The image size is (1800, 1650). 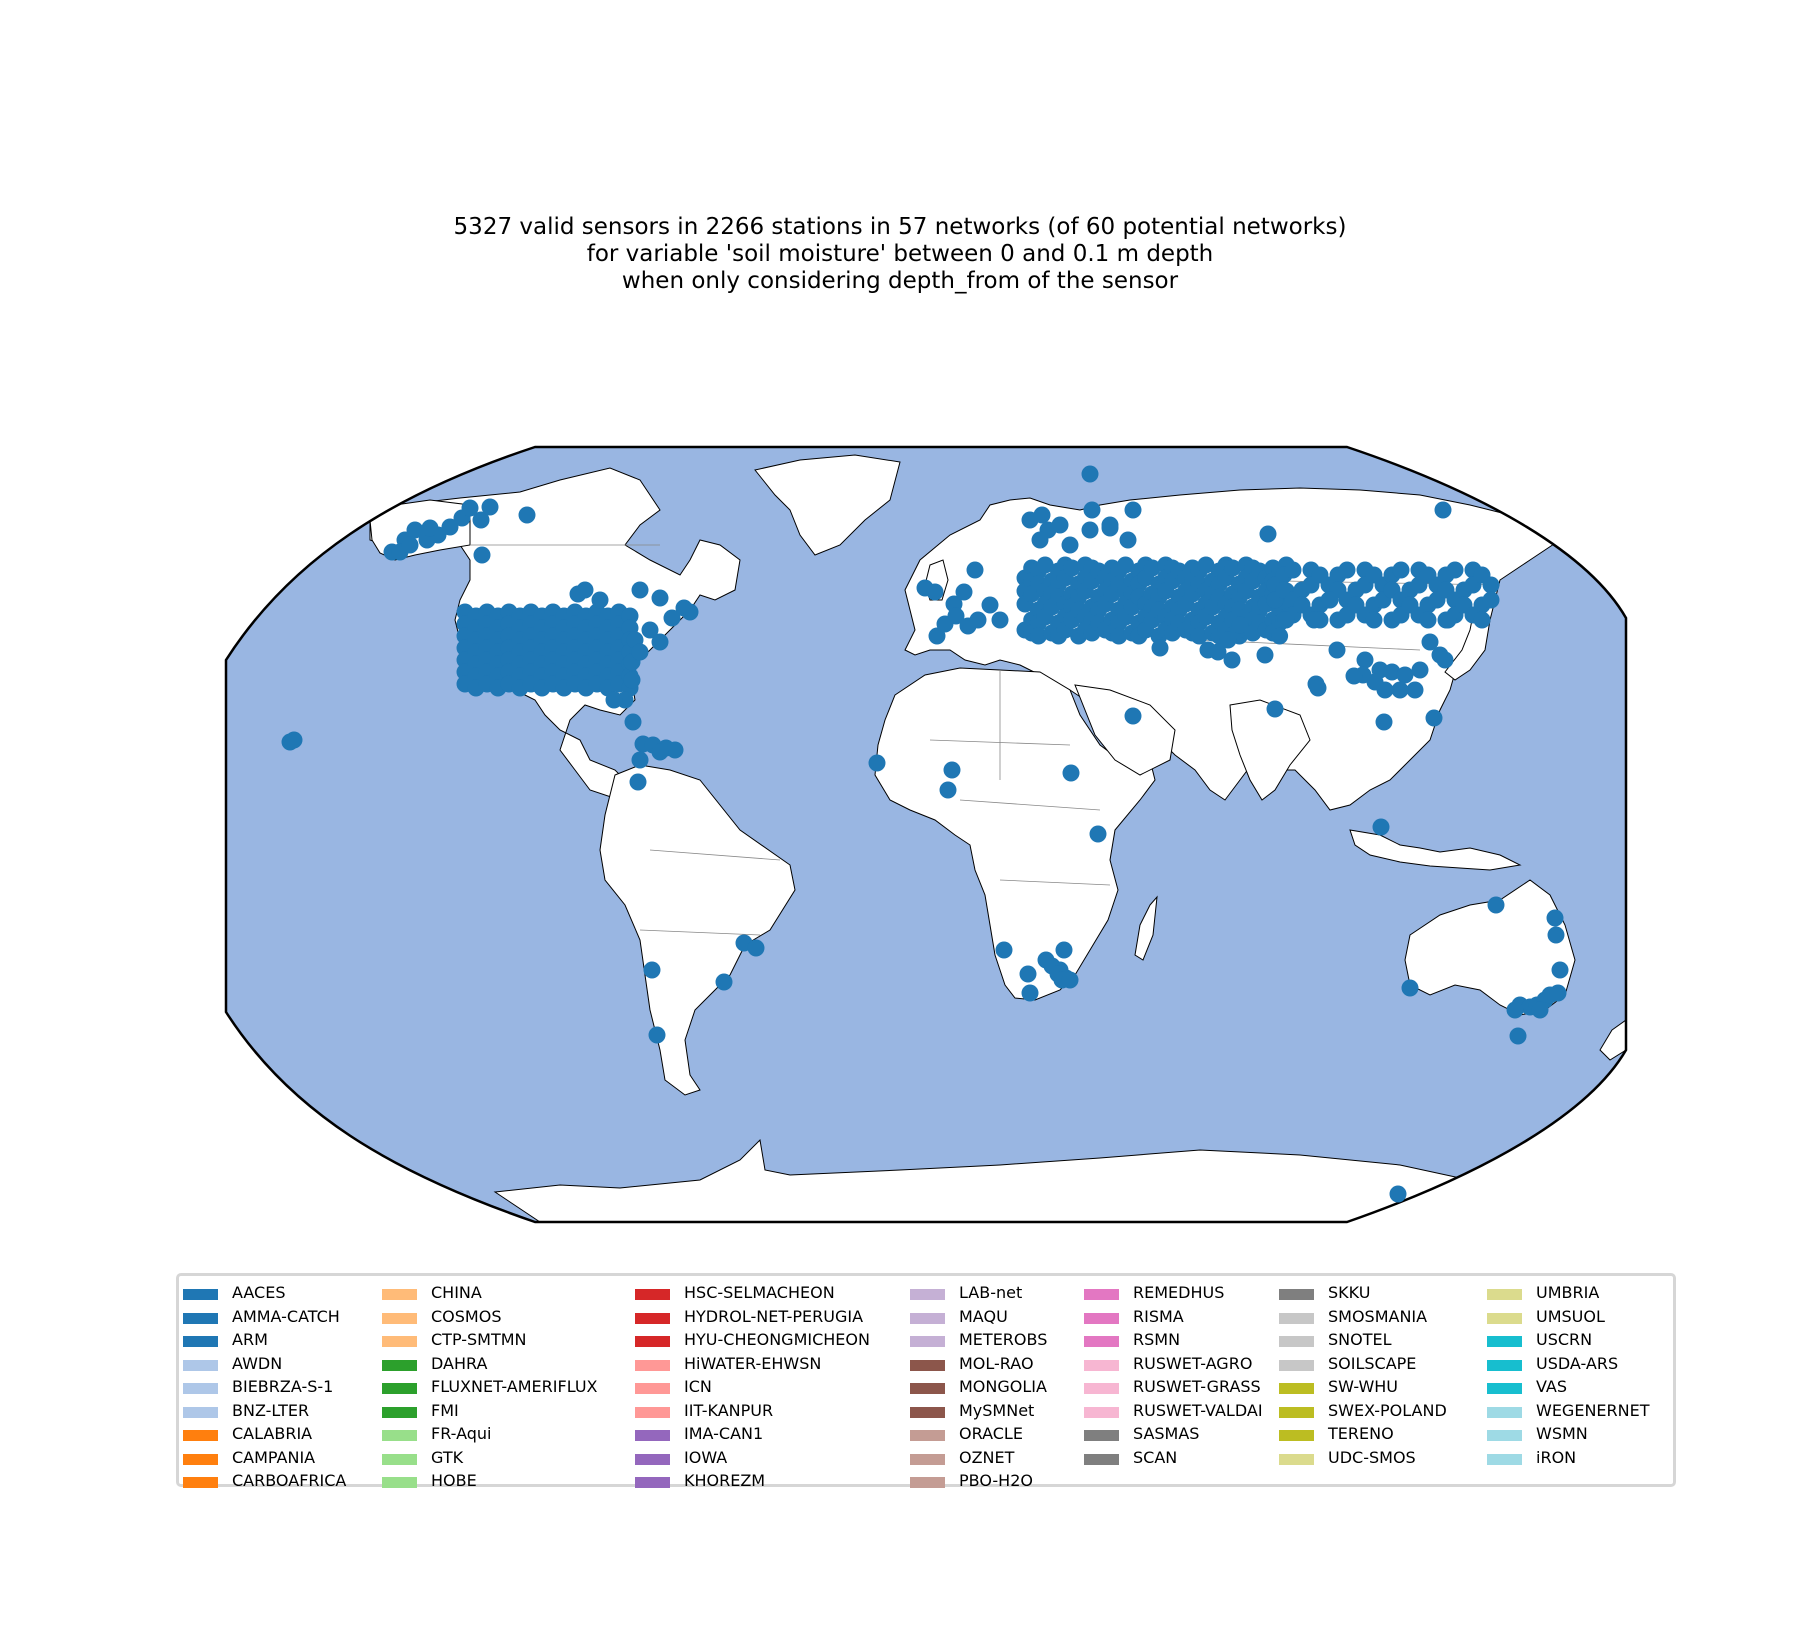 I want to click on new-zealand-land, so click(x=1612, y=1040).